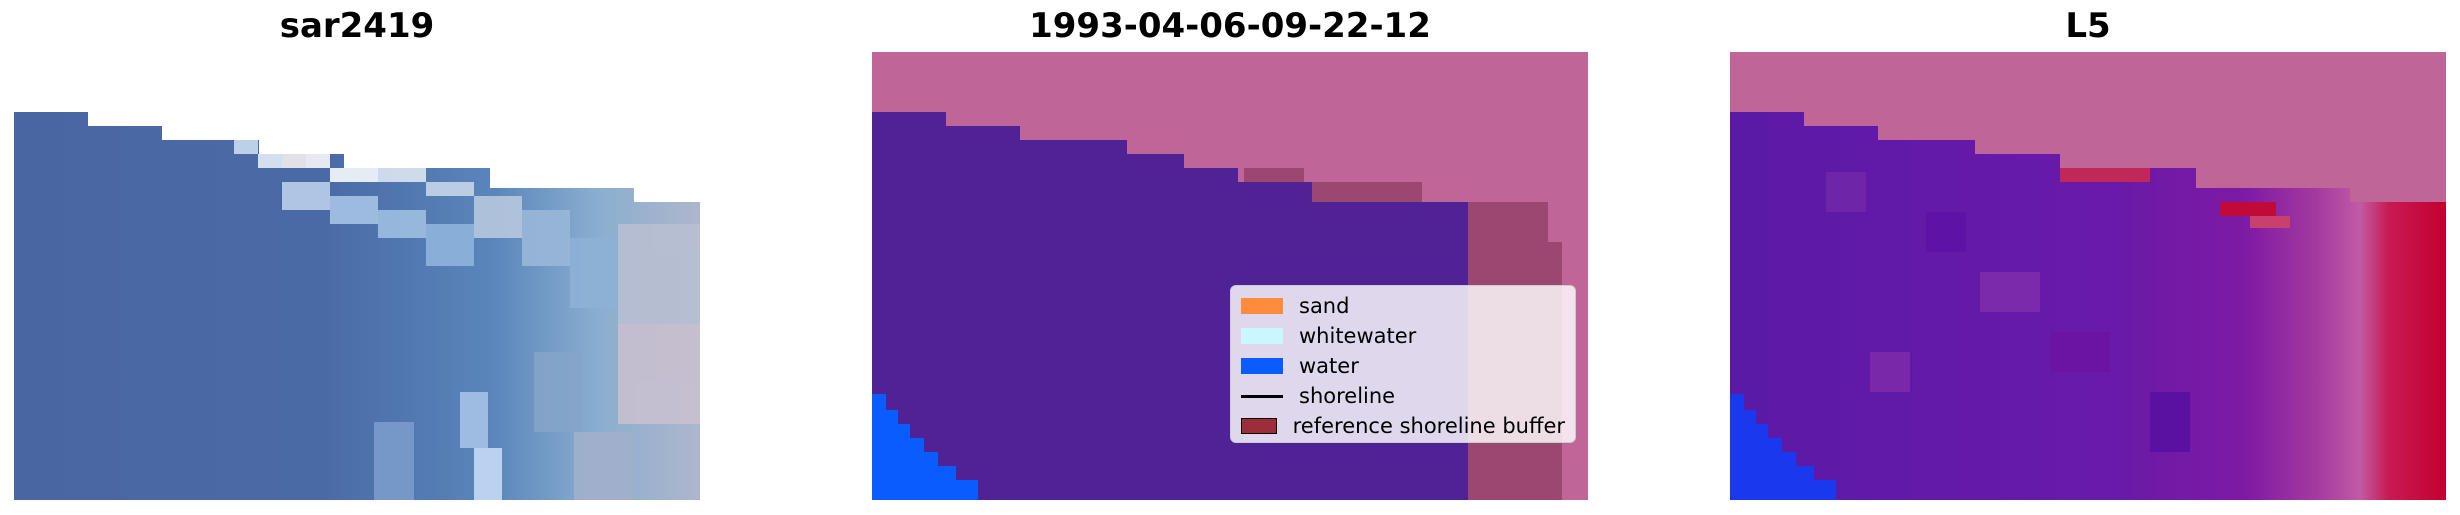  I want to click on legend-label: shoreline, so click(1347, 396).